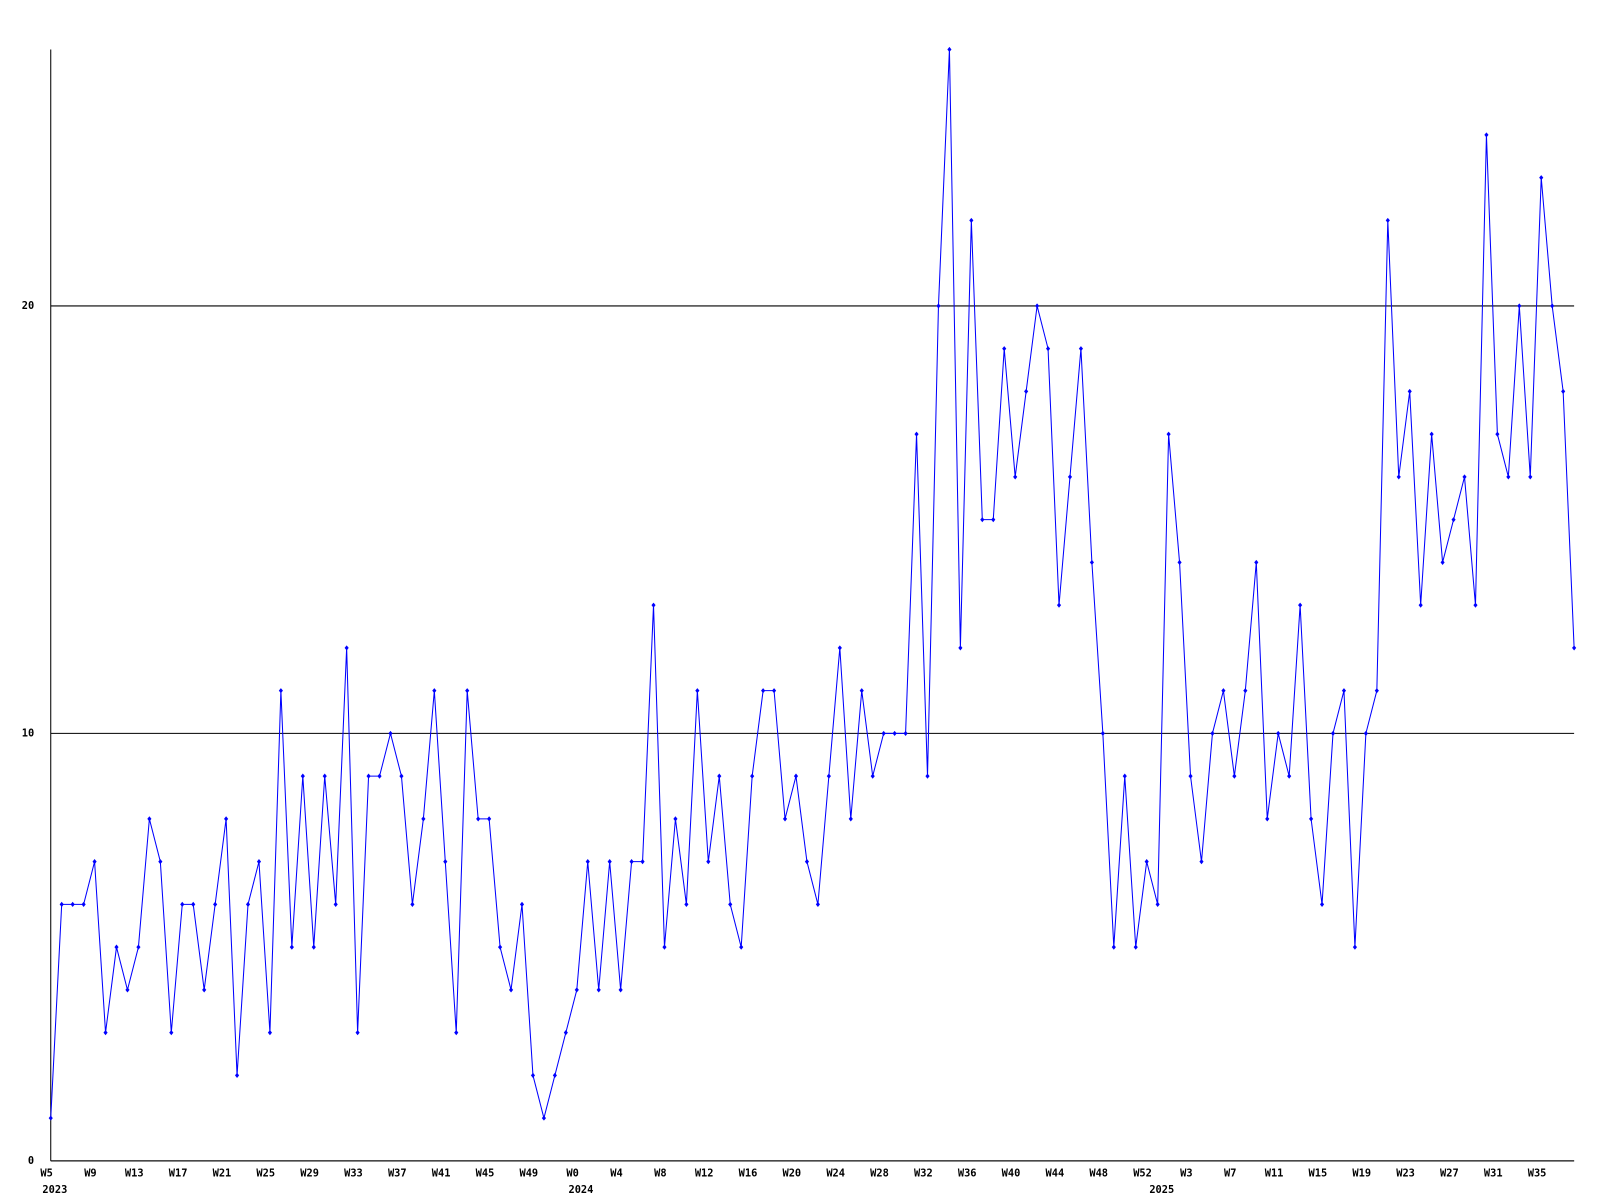 Image resolution: width=1600 pixels, height=1200 pixels. I want to click on x-tick-label: W28, so click(879, 1173).